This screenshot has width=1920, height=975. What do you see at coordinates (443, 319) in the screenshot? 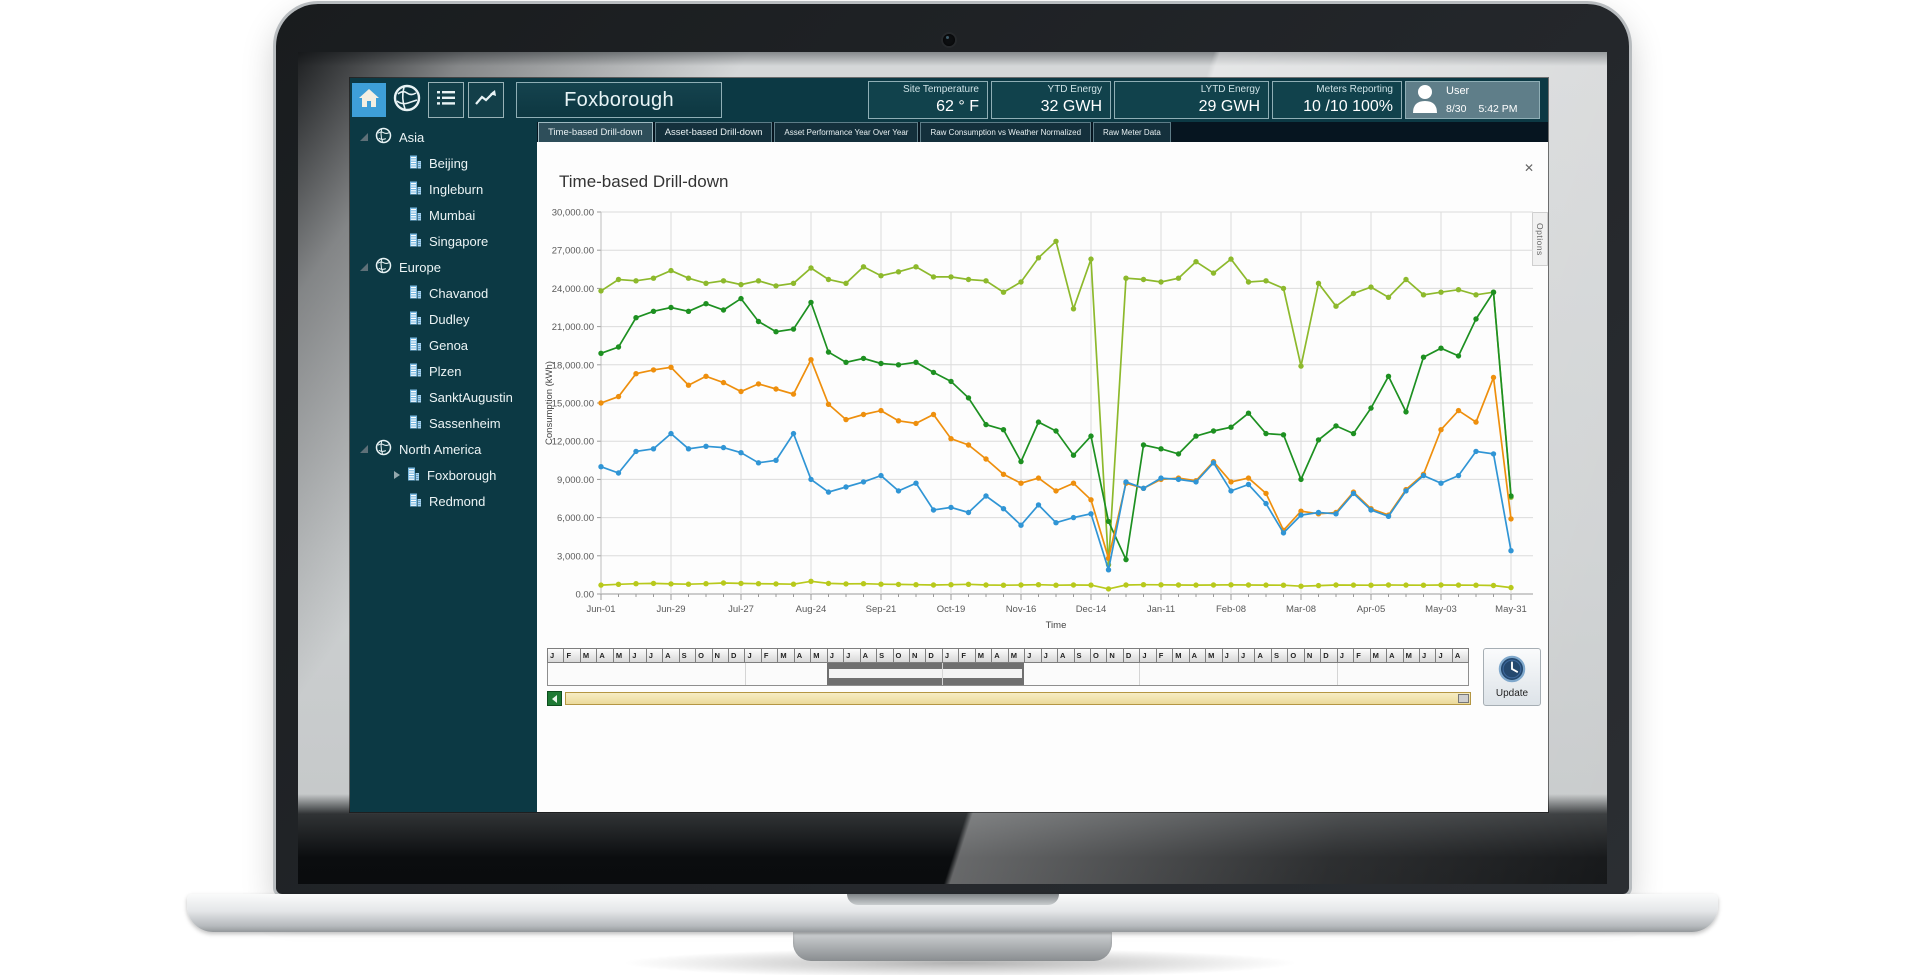
I see `site-row-dudley: Dudley` at bounding box center [443, 319].